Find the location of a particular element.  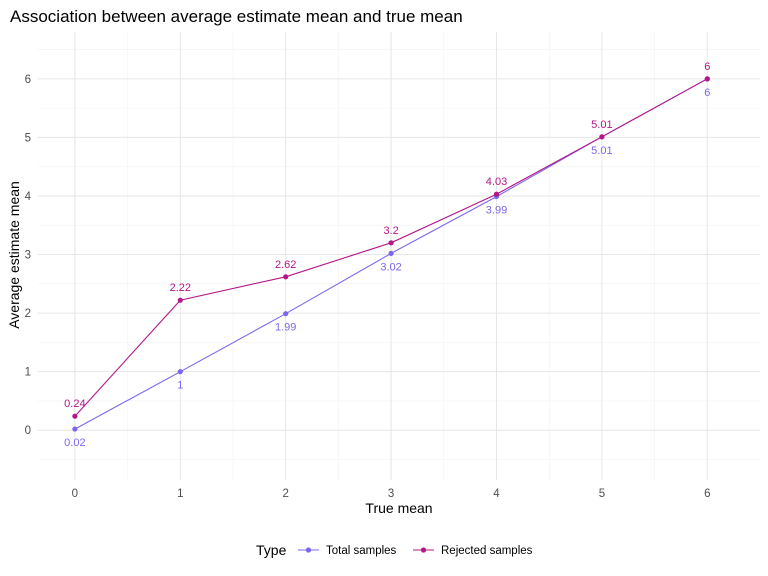

x-axis-title: True mean is located at coordinates (398, 508).